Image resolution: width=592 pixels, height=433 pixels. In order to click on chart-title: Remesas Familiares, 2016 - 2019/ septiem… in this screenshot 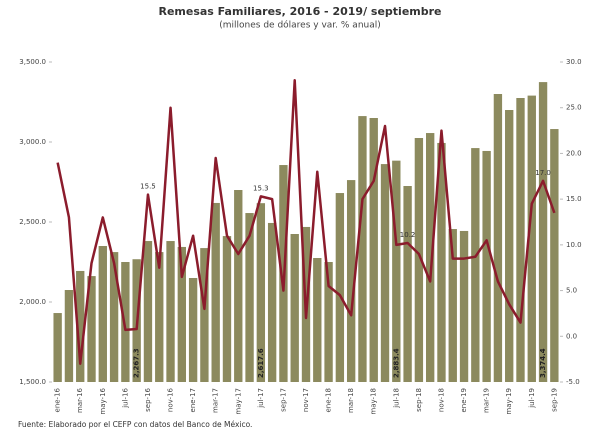, I will do `click(299, 11)`.